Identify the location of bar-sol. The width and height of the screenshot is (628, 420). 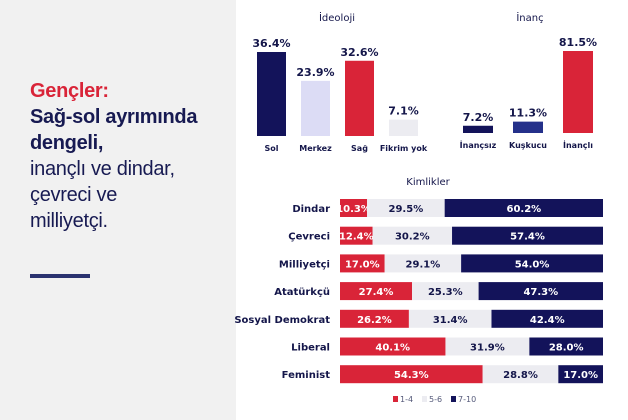
(271, 94).